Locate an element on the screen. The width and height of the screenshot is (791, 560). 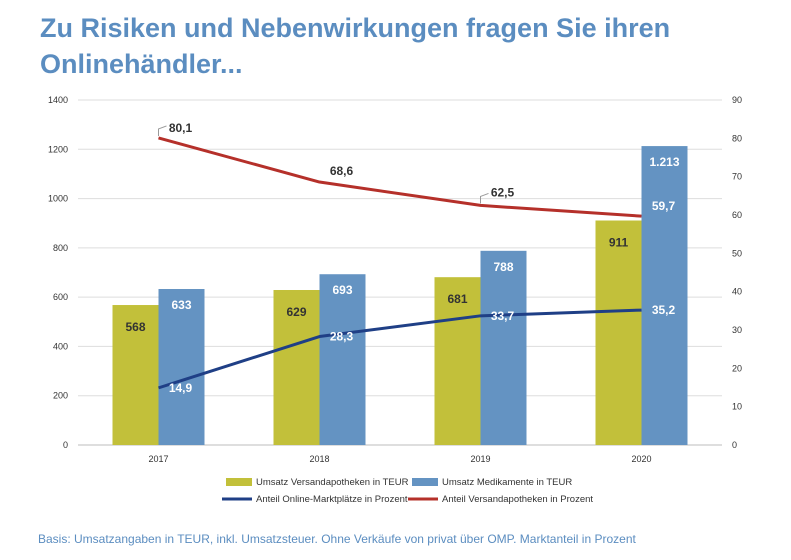
y-right-tick-label: 90 is located at coordinates (737, 100).